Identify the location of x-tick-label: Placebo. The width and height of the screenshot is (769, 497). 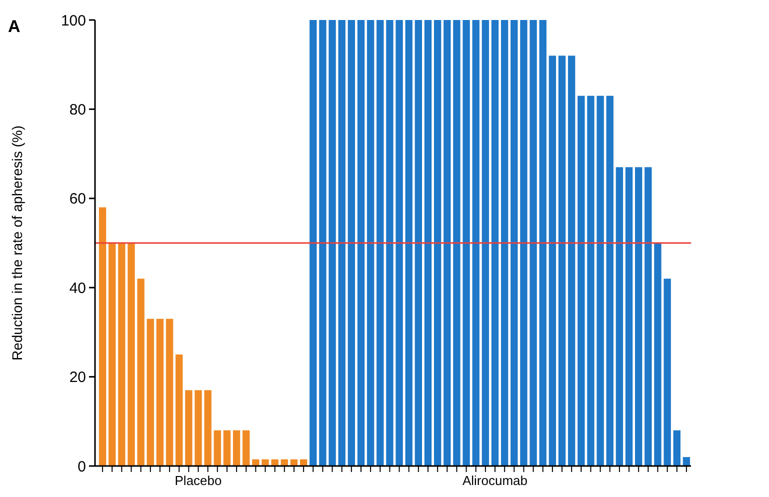
(198, 480).